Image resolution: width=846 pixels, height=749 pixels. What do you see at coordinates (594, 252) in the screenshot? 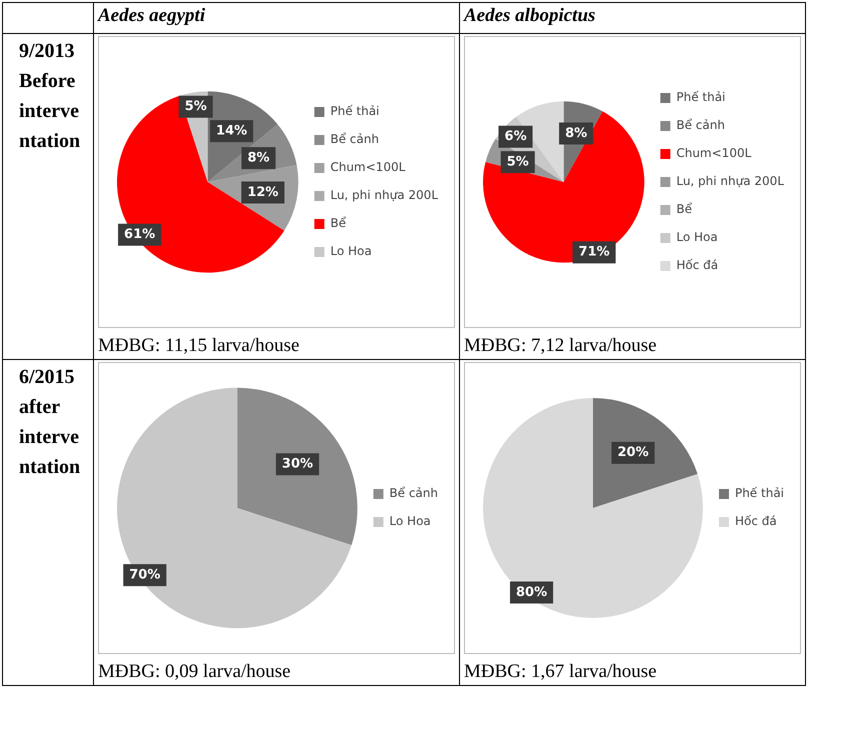
I see `data-label: 71%` at bounding box center [594, 252].